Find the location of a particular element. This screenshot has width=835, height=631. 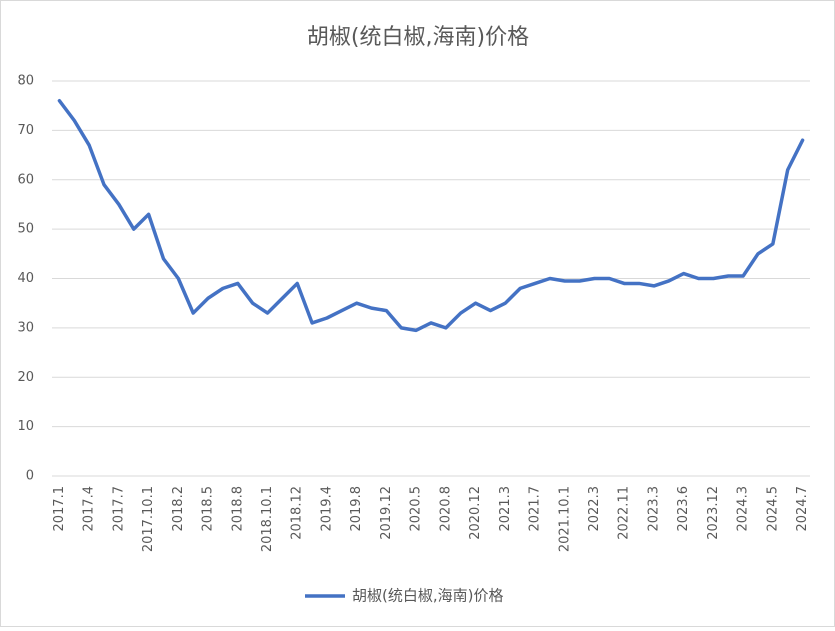

x-tick-label: 2024.7 is located at coordinates (802, 509).